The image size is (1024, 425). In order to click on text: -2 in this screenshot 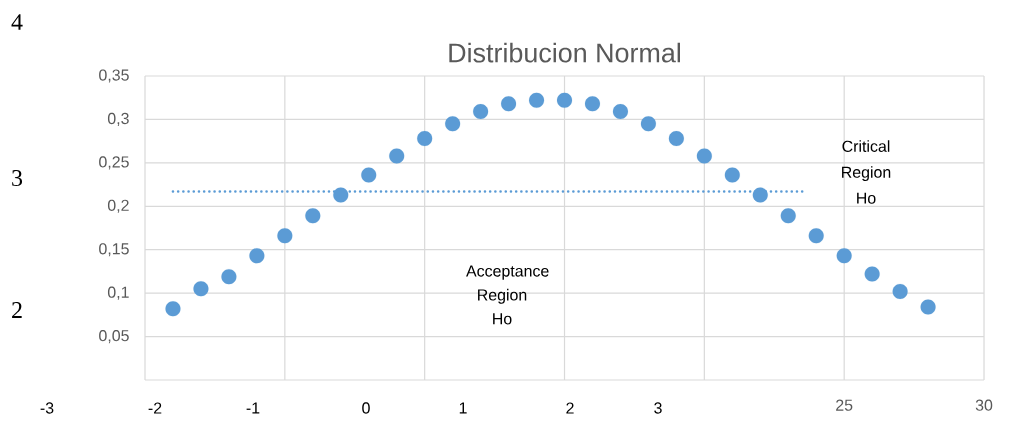, I will do `click(155, 408)`.